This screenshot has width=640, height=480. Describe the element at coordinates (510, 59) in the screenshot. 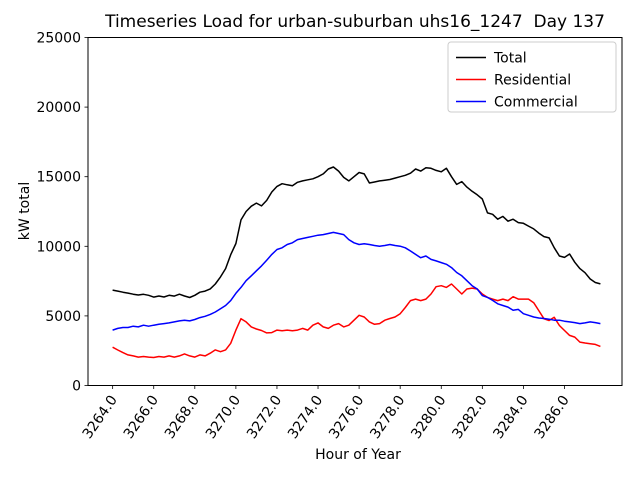

I see `legend-label-total: Total` at that location.